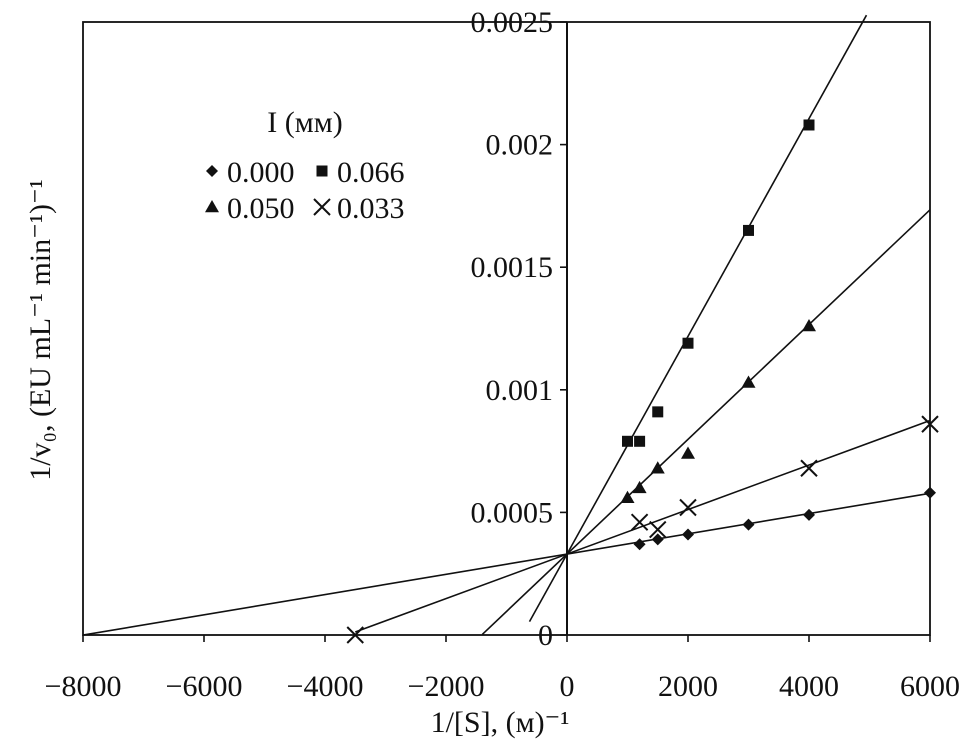  Describe the element at coordinates (502, 669) in the screenshot. I see `x-axis-ticks: −8000 −6000 −4000 −2000 0 2000 4000 6000` at that location.